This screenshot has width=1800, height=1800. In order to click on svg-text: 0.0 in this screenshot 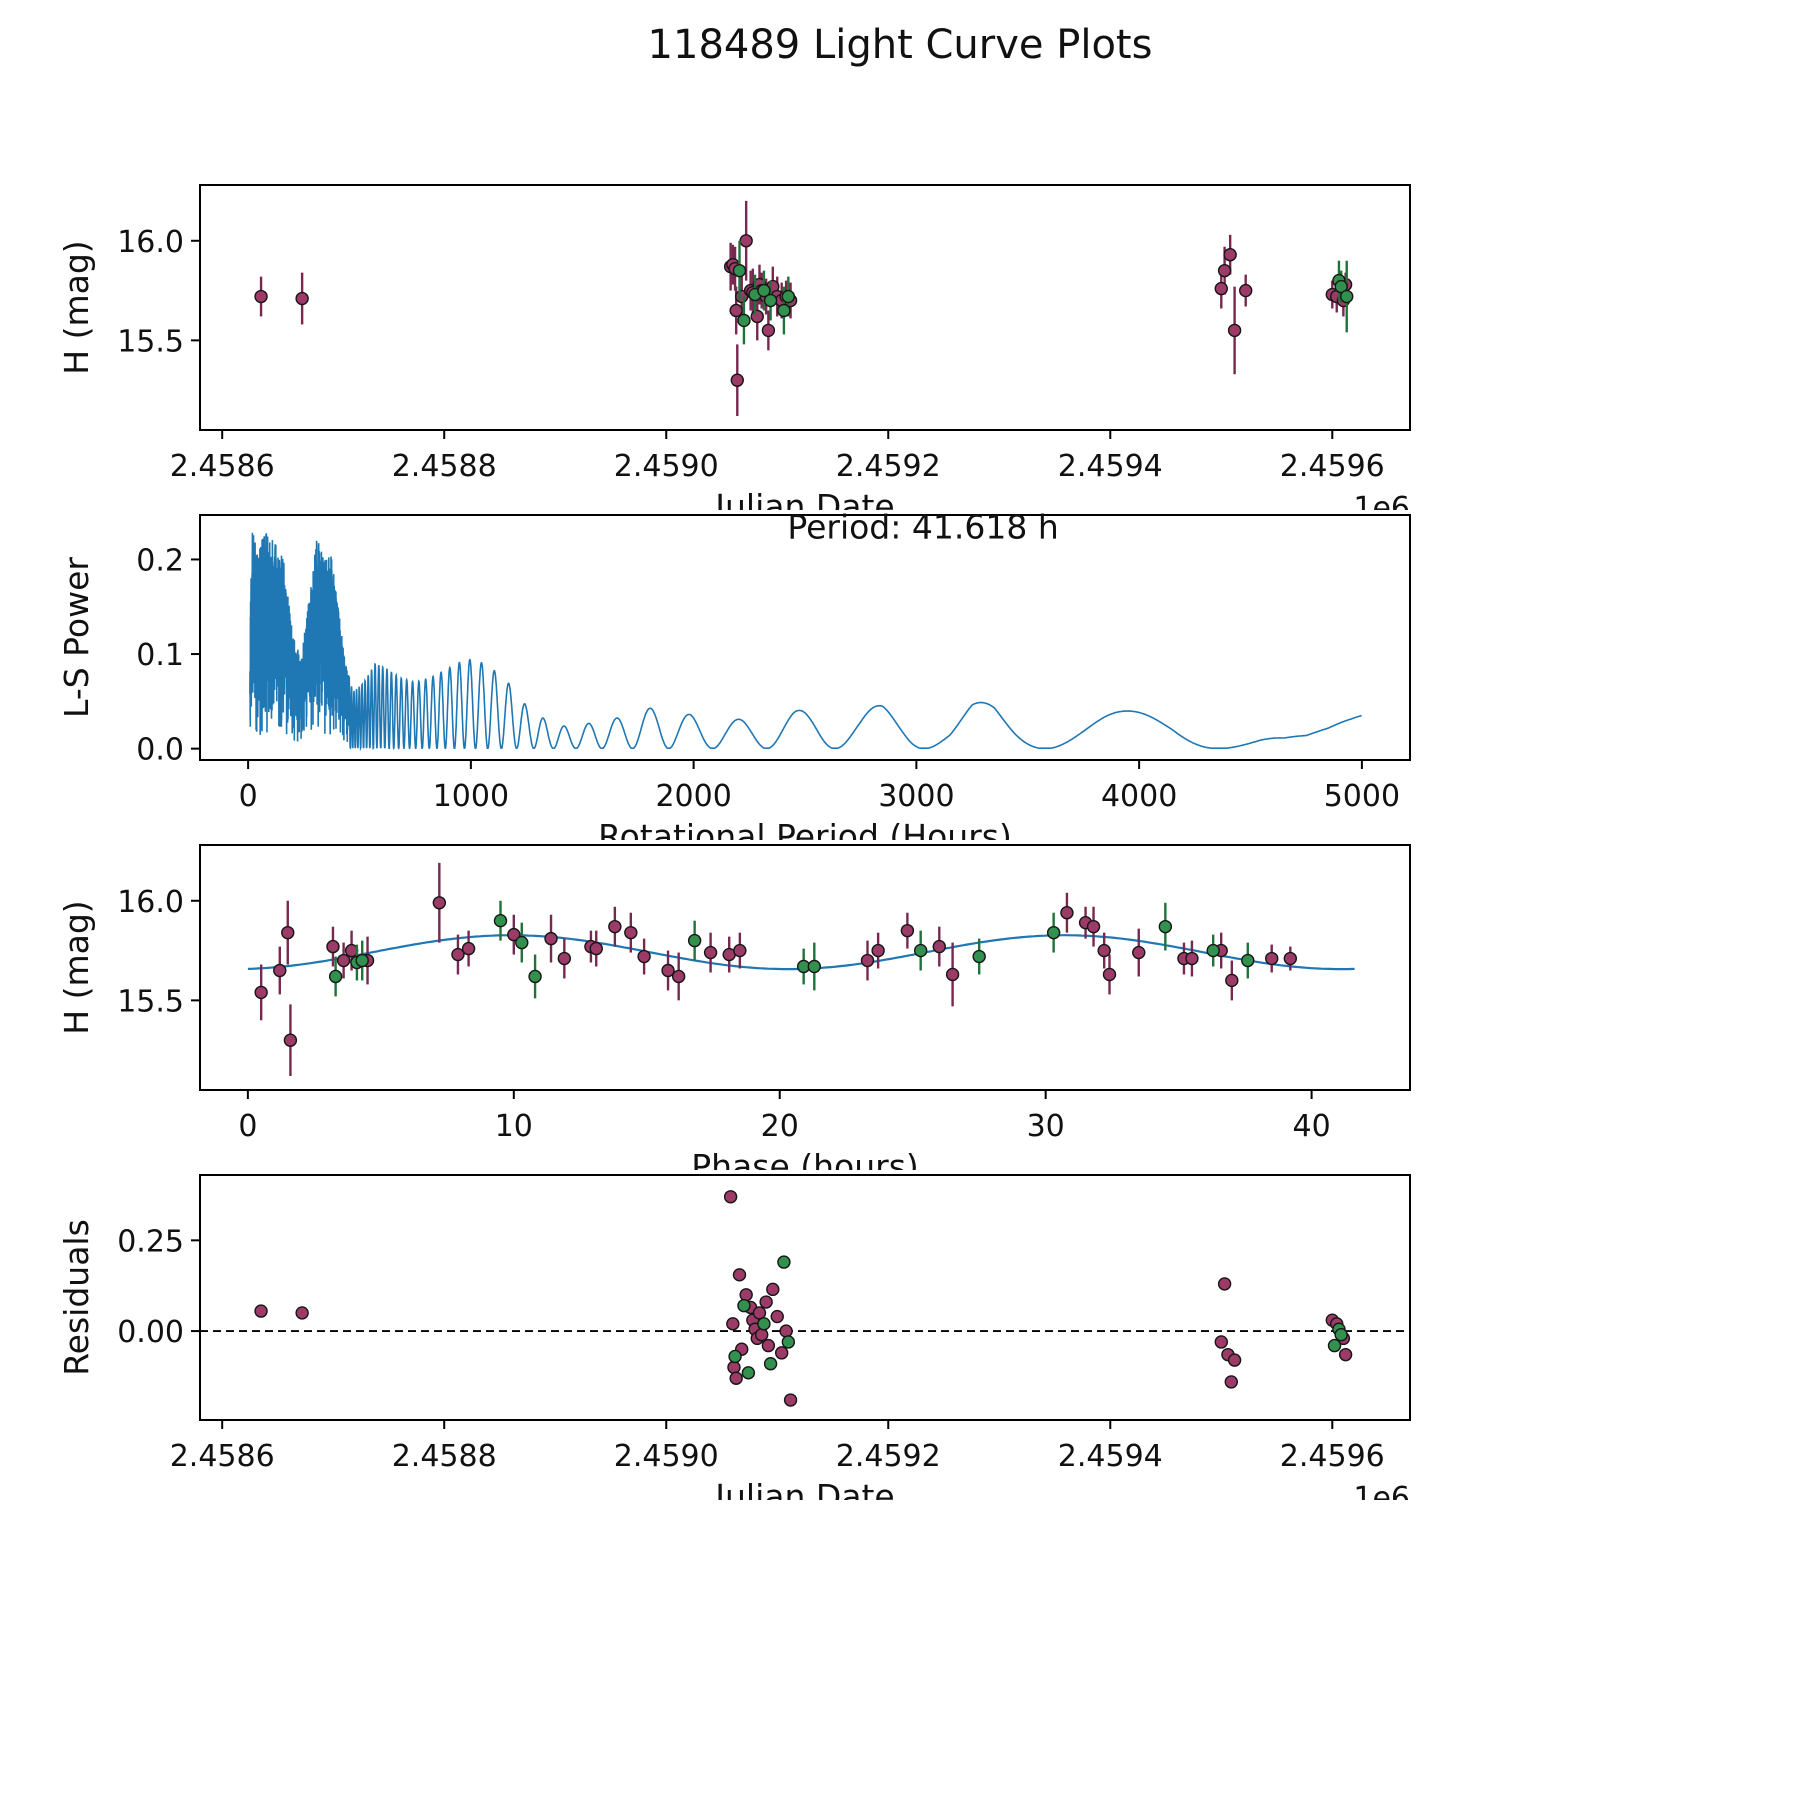, I will do `click(160, 750)`.